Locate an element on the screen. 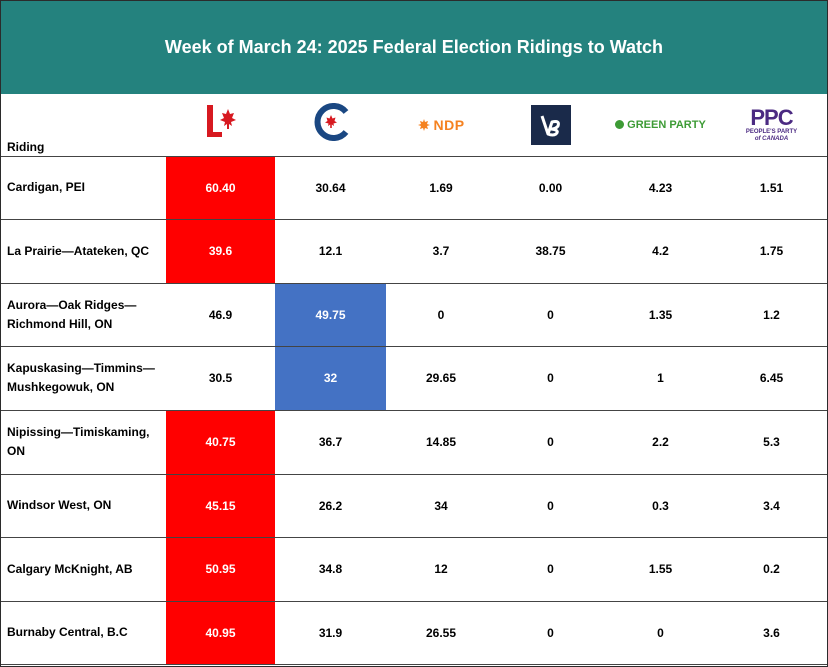  conservative-value-cell: 34.8 is located at coordinates (330, 569).